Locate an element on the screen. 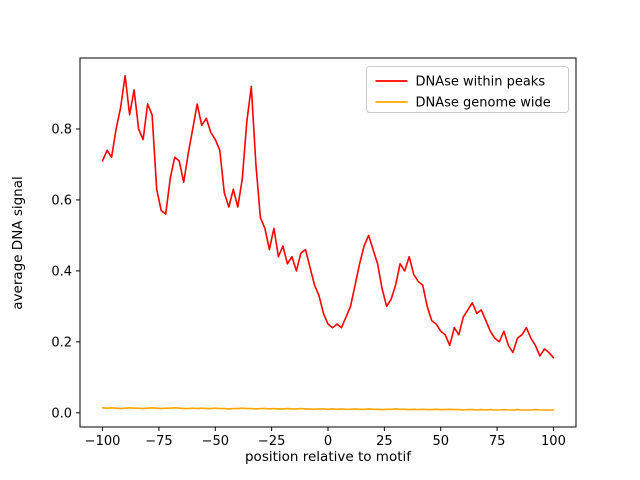 This screenshot has height=480, width=640. x-tick-label: −25 is located at coordinates (271, 441).